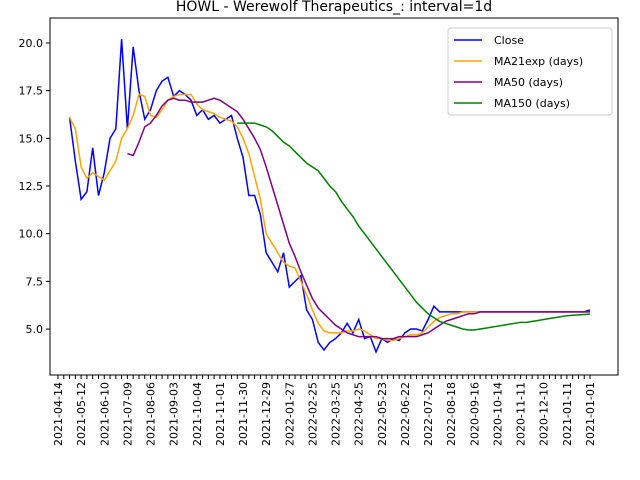 This screenshot has width=640, height=480. I want to click on x-tick-label: 2022-04-25, so click(359, 414).